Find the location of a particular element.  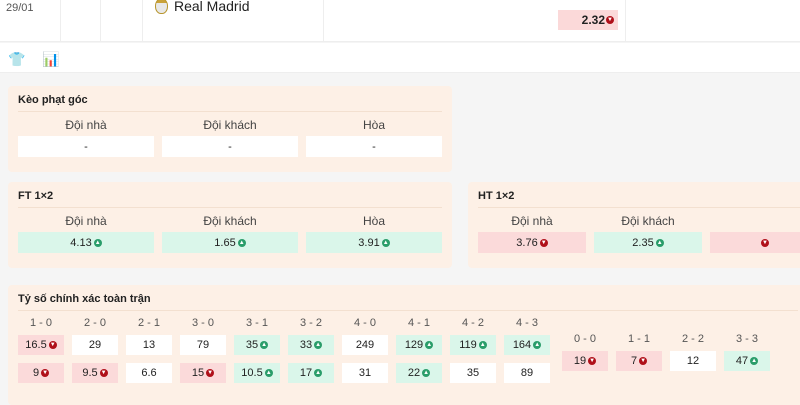

score-odds-cell: 6.6 is located at coordinates (149, 373).